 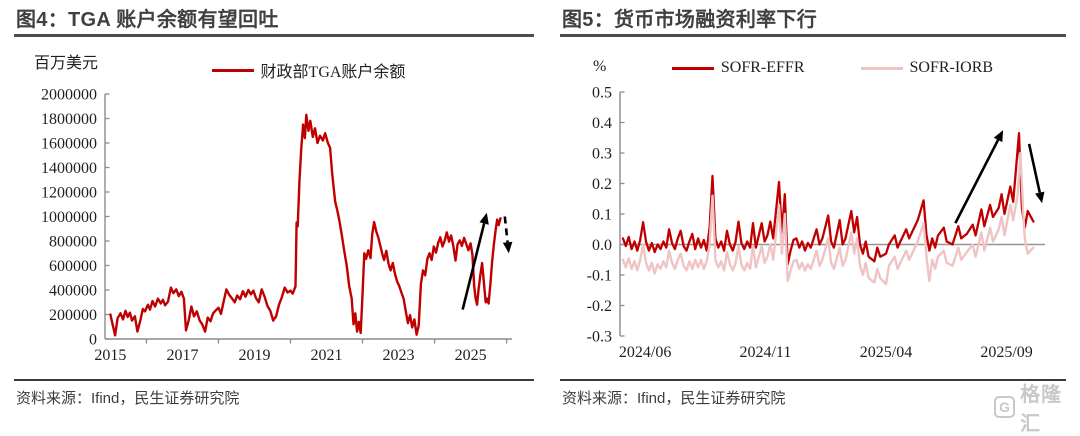 I want to click on x-tick-label: 2019, so click(x=254, y=355).